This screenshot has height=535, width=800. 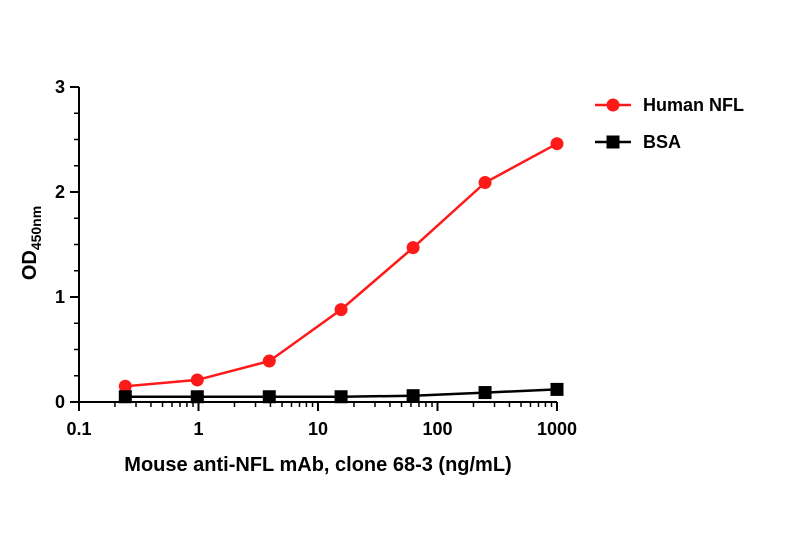 What do you see at coordinates (36, 228) in the screenshot?
I see `y-axis-title-subscript: 450nm` at bounding box center [36, 228].